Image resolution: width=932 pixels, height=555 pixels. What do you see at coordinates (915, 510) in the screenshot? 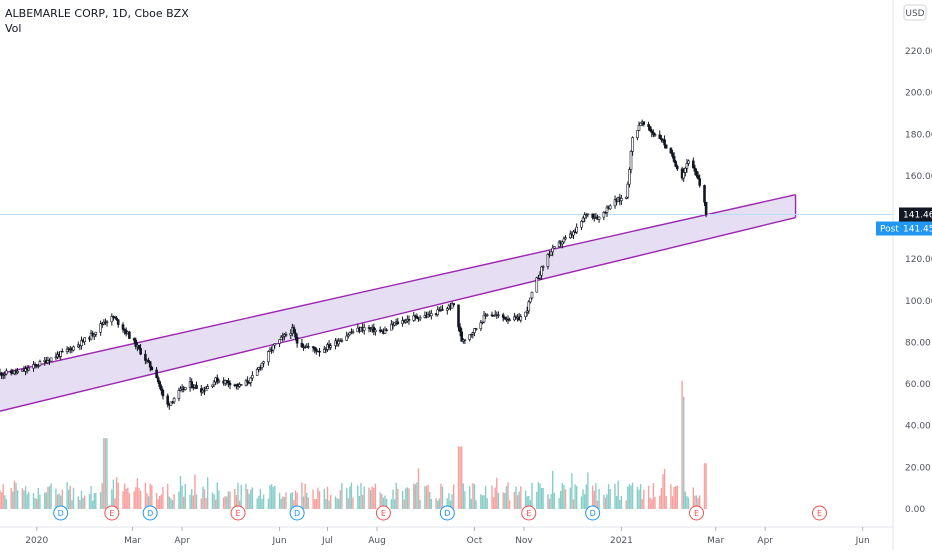
I see `price-tick-label: 0.00` at bounding box center [915, 510].